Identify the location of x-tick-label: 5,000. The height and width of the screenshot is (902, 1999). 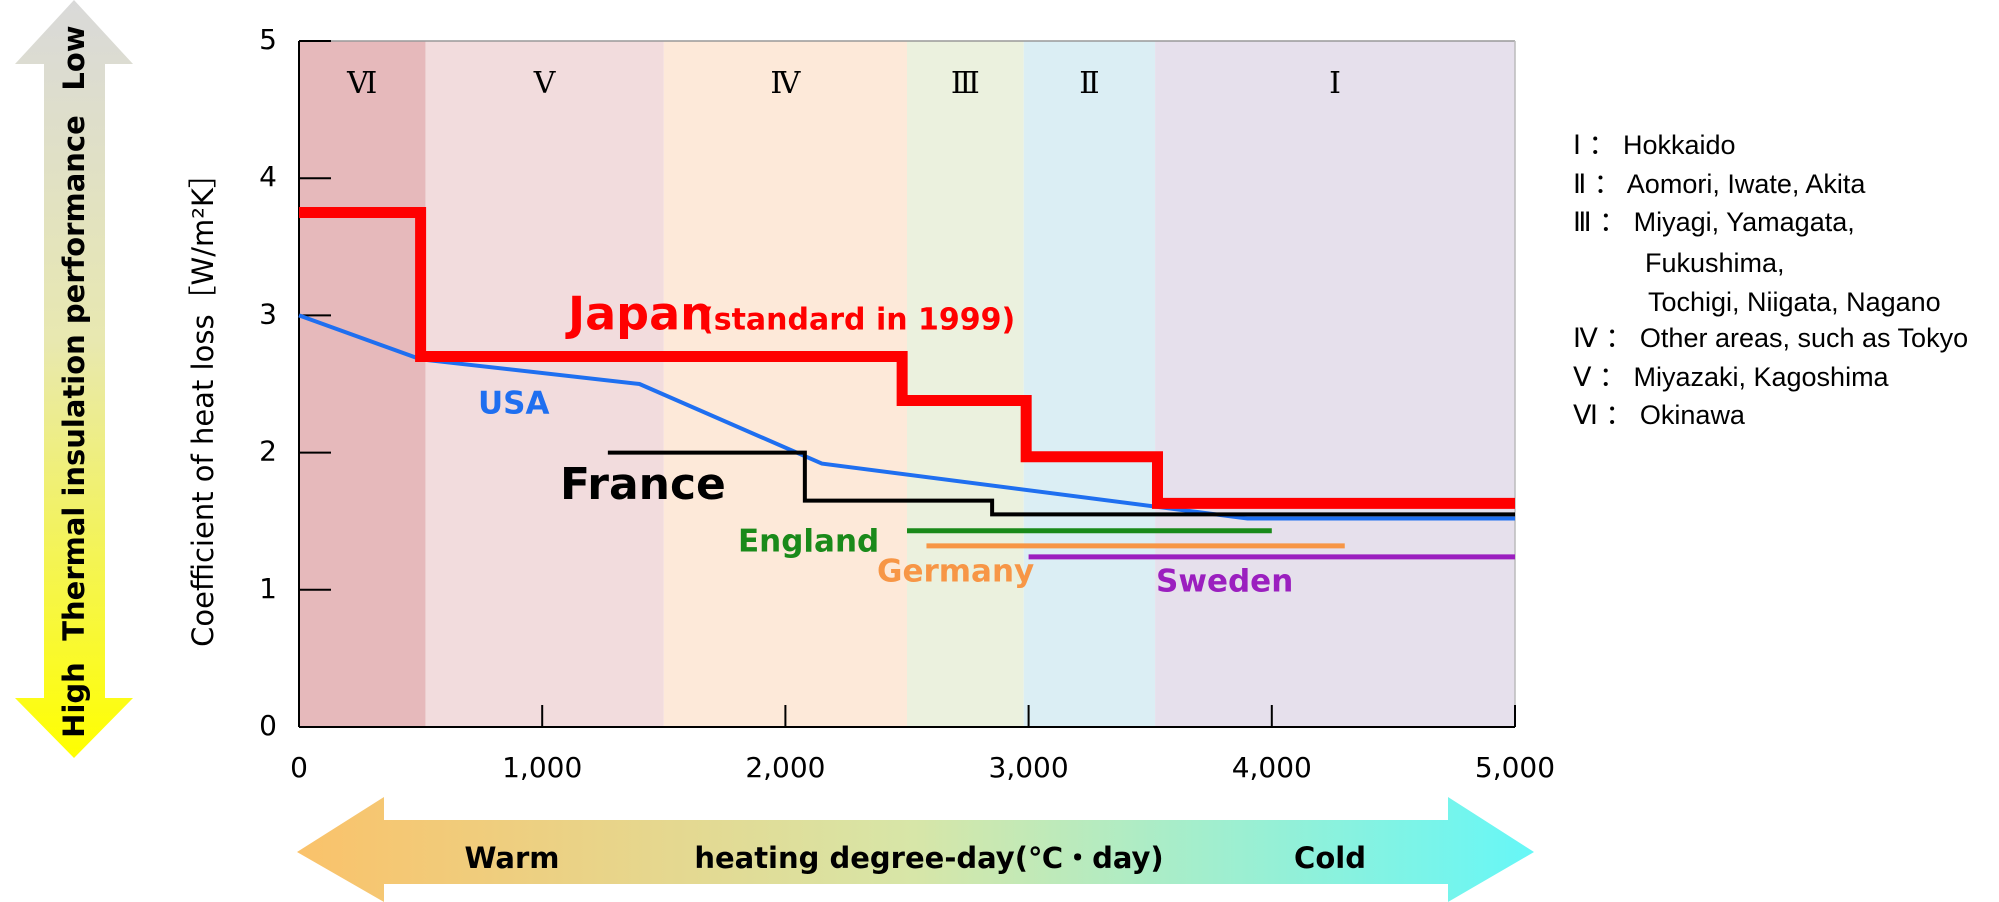
(1515, 767).